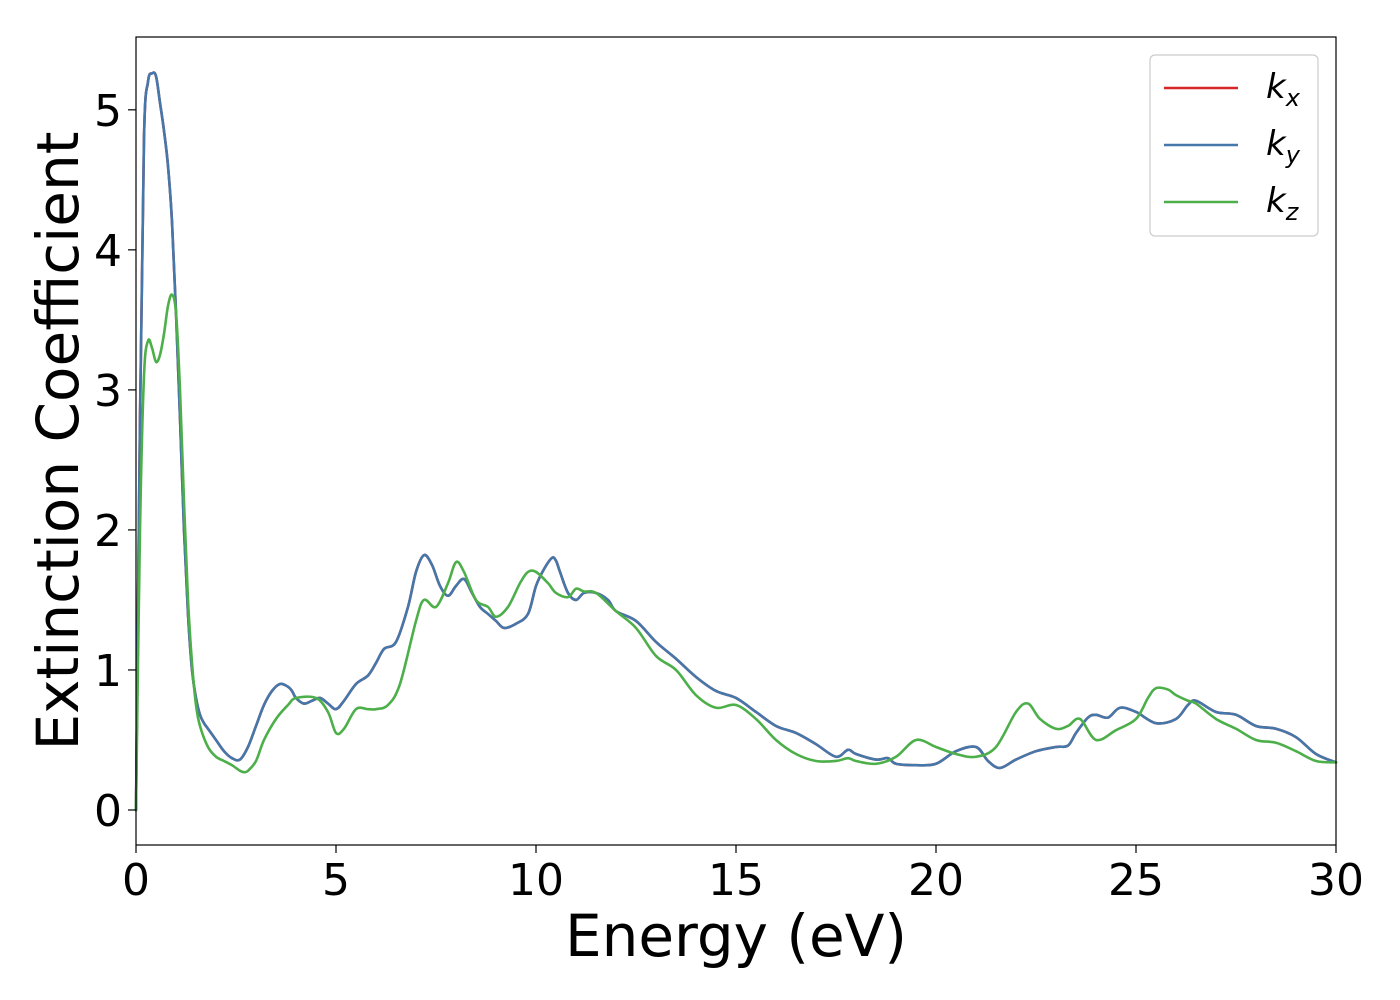 The height and width of the screenshot is (1000, 1400). What do you see at coordinates (136, 880) in the screenshot?
I see `x-tick-label: 0` at bounding box center [136, 880].